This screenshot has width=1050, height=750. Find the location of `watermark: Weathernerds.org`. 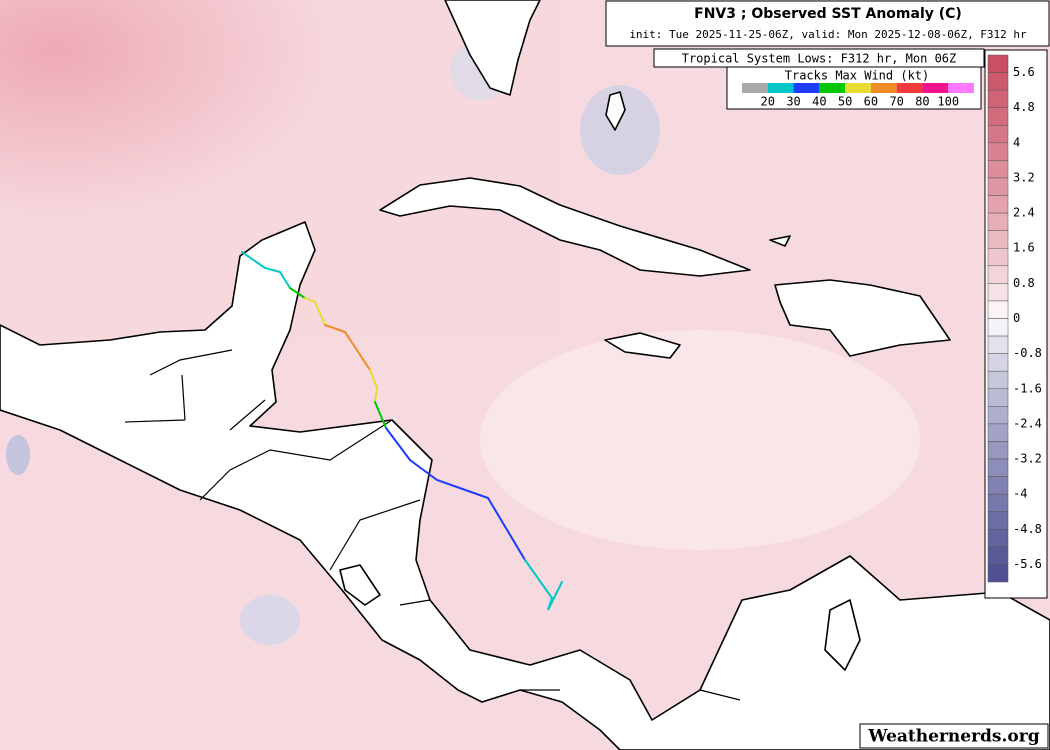

watermark: Weathernerds.org is located at coordinates (953, 737).